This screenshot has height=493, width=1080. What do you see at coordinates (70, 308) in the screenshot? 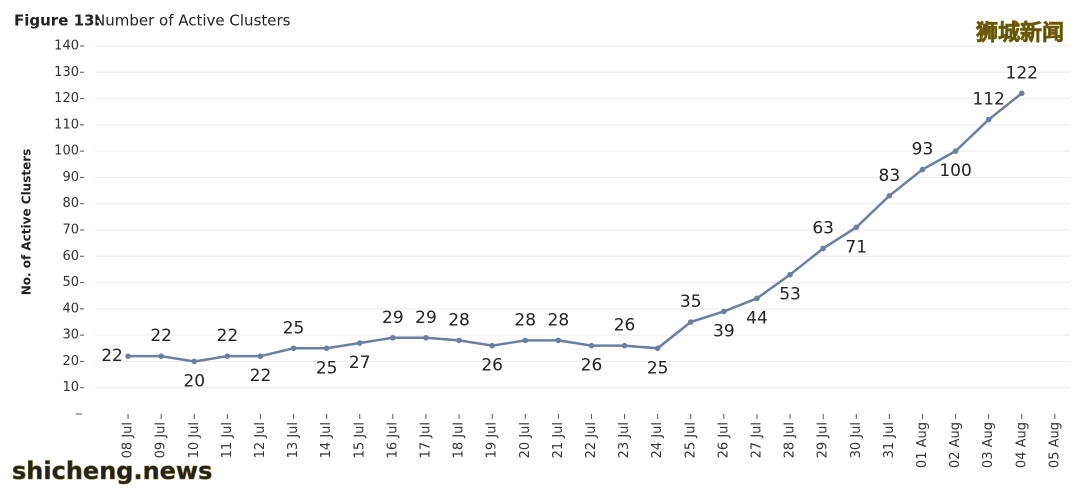
I see `y-tick-label: 40` at bounding box center [70, 308].